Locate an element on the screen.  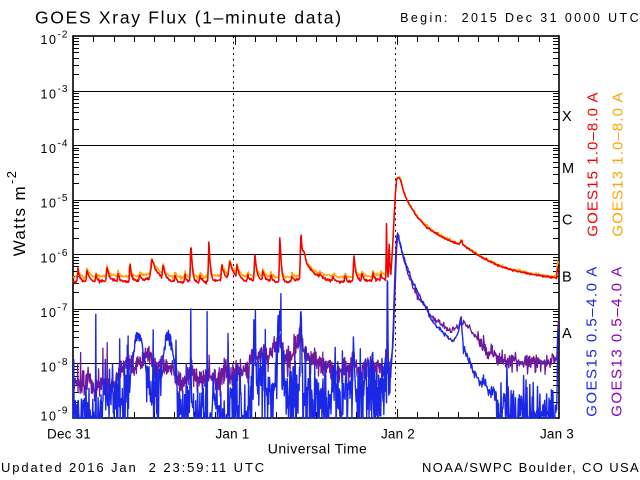
svg-text: B is located at coordinates (567, 278).